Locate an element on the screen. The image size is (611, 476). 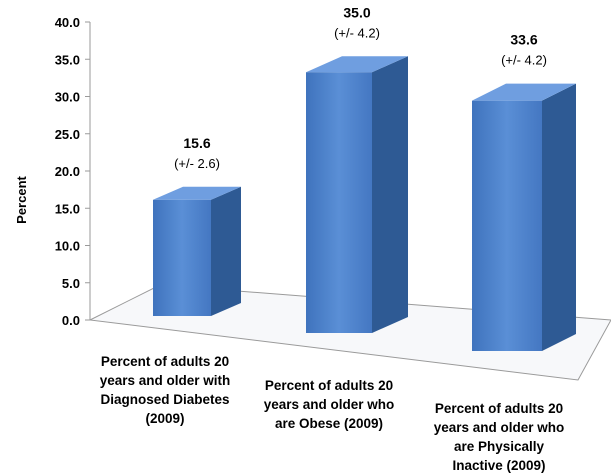
bar-value-label: 35.0 is located at coordinates (356, 12).